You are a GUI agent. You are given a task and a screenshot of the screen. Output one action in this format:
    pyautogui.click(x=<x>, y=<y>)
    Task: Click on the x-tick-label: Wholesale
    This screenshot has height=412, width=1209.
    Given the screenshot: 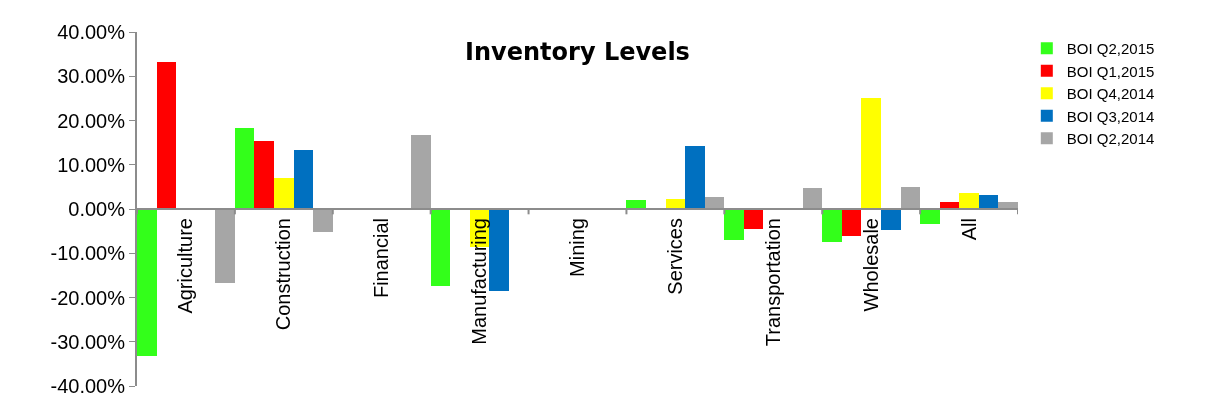 What is the action you would take?
    pyautogui.click(x=870, y=265)
    